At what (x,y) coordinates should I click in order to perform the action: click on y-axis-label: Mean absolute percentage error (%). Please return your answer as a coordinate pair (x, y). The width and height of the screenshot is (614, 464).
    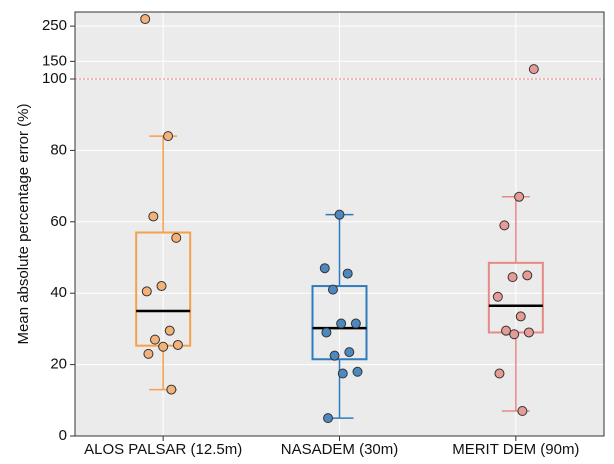
    Looking at the image, I should click on (23, 224).